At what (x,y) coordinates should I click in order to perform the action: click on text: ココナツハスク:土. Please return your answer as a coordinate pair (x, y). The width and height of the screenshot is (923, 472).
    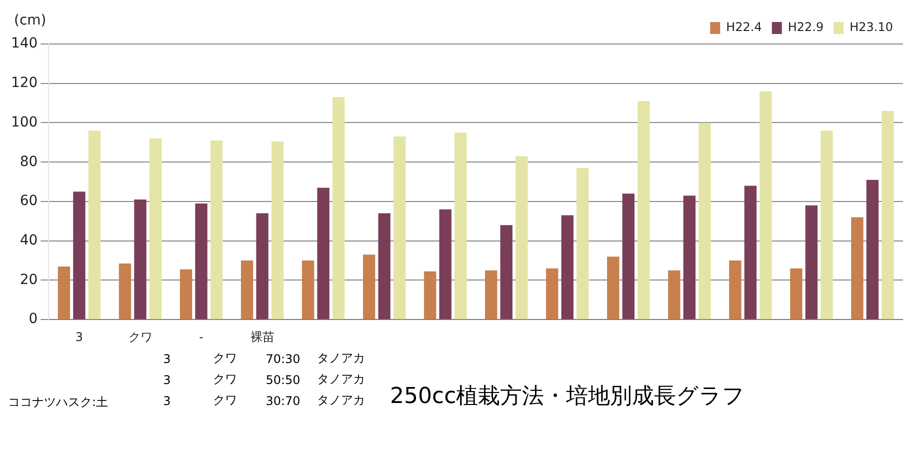
    Looking at the image, I should click on (59, 402).